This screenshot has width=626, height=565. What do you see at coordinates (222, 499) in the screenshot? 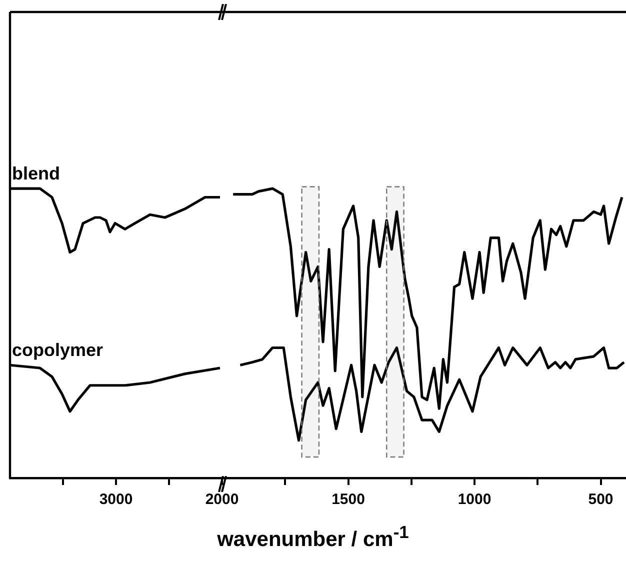
I see `x-tick-label: 2000` at bounding box center [222, 499].